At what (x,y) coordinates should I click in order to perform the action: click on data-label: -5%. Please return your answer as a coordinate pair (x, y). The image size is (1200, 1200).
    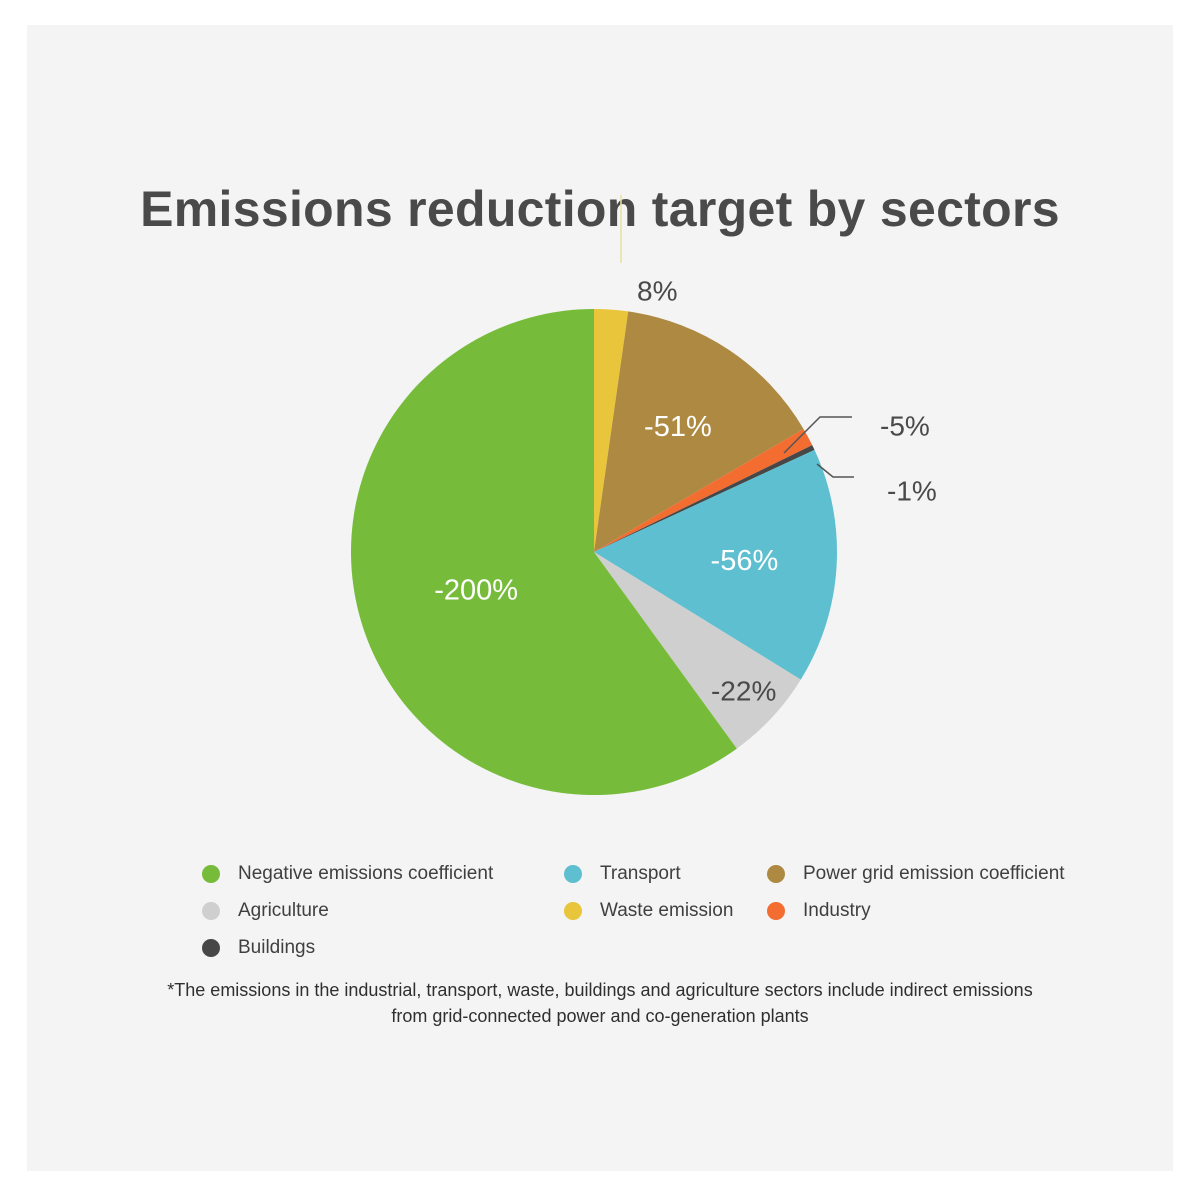
    Looking at the image, I should click on (905, 426).